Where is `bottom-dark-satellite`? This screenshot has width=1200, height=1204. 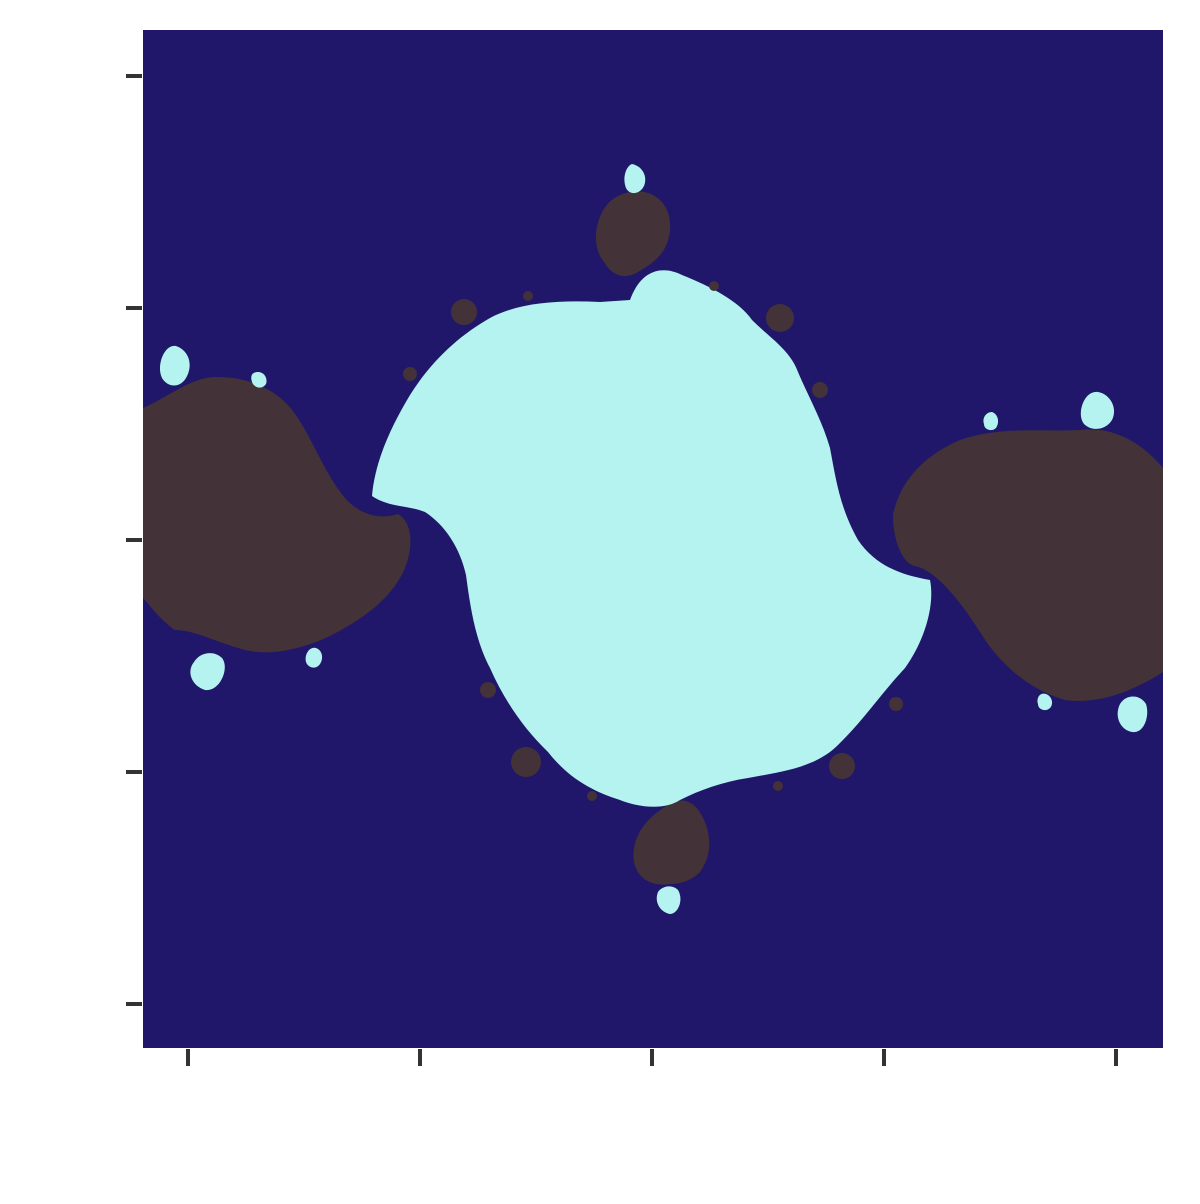 bottom-dark-satellite is located at coordinates (671, 842).